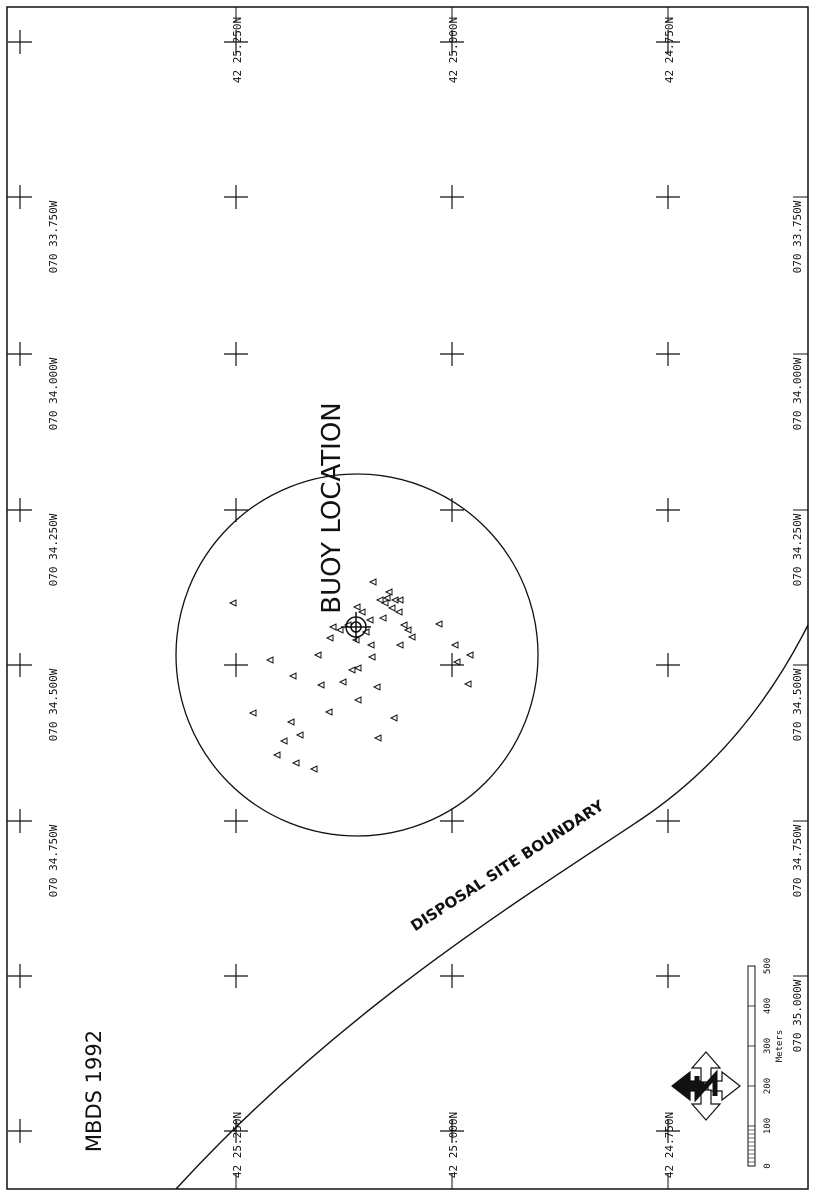 The height and width of the screenshot is (1196, 815). What do you see at coordinates (797, 860) in the screenshot?
I see `lon-label-right-34750: 070 34.750W` at bounding box center [797, 860].